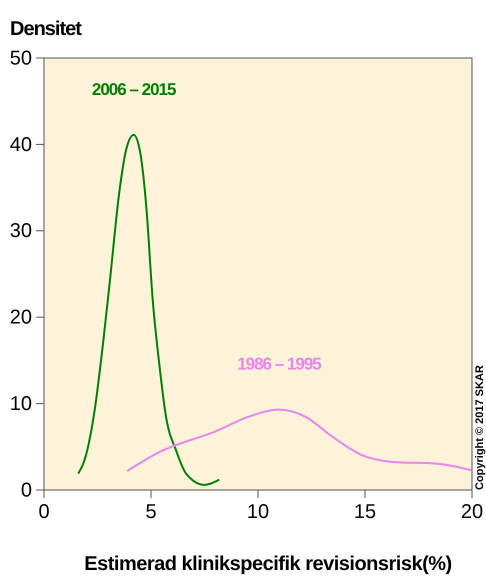 Image resolution: width=486 pixels, height=577 pixels. What do you see at coordinates (151, 512) in the screenshot?
I see `x-tick-label: 5` at bounding box center [151, 512].